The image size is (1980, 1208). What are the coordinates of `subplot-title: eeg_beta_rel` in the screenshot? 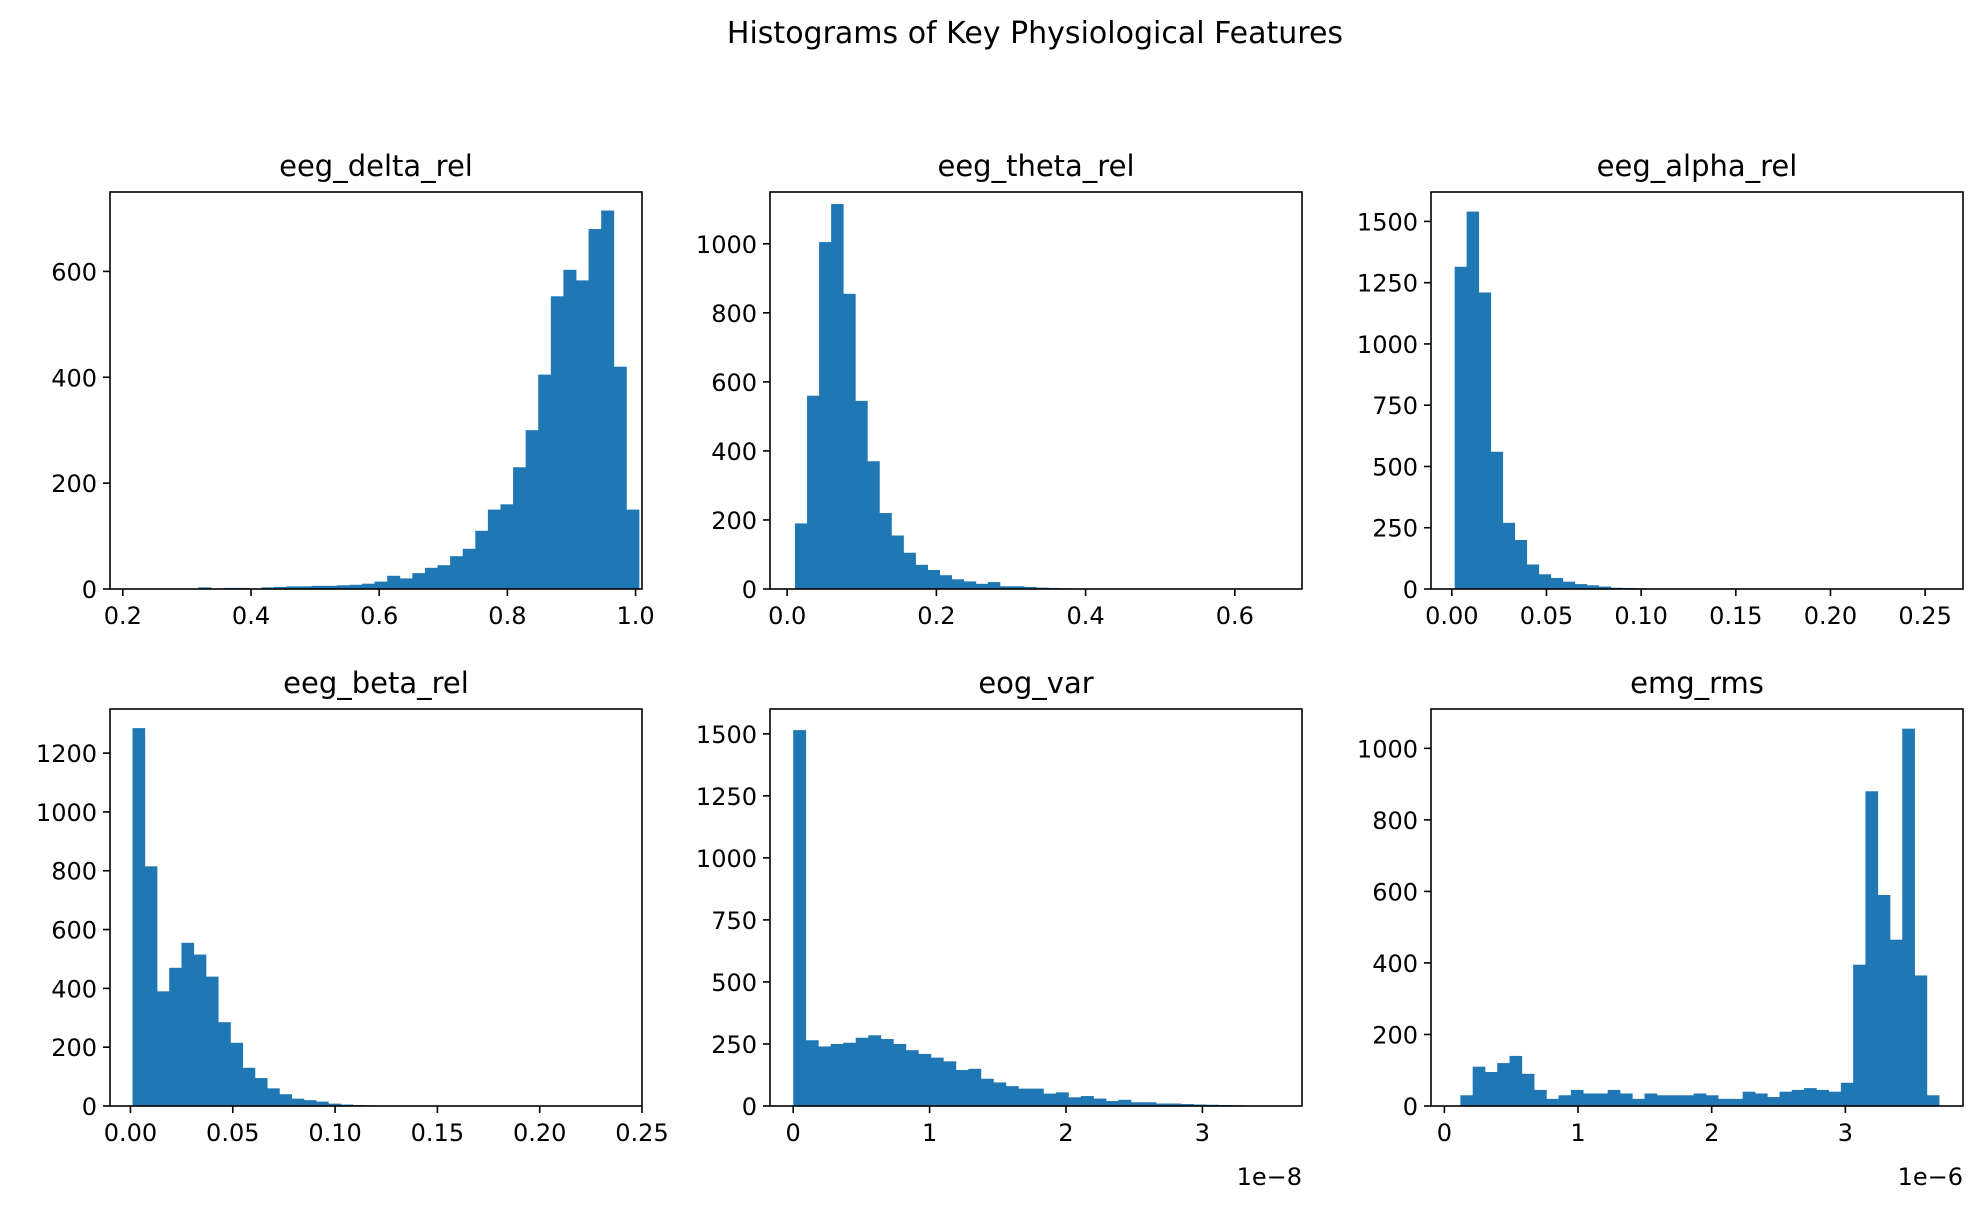 It's located at (376, 683).